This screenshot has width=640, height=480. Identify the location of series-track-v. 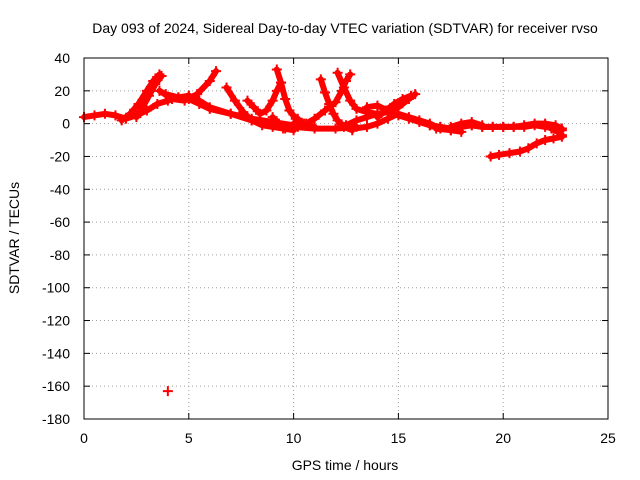
(553, 130).